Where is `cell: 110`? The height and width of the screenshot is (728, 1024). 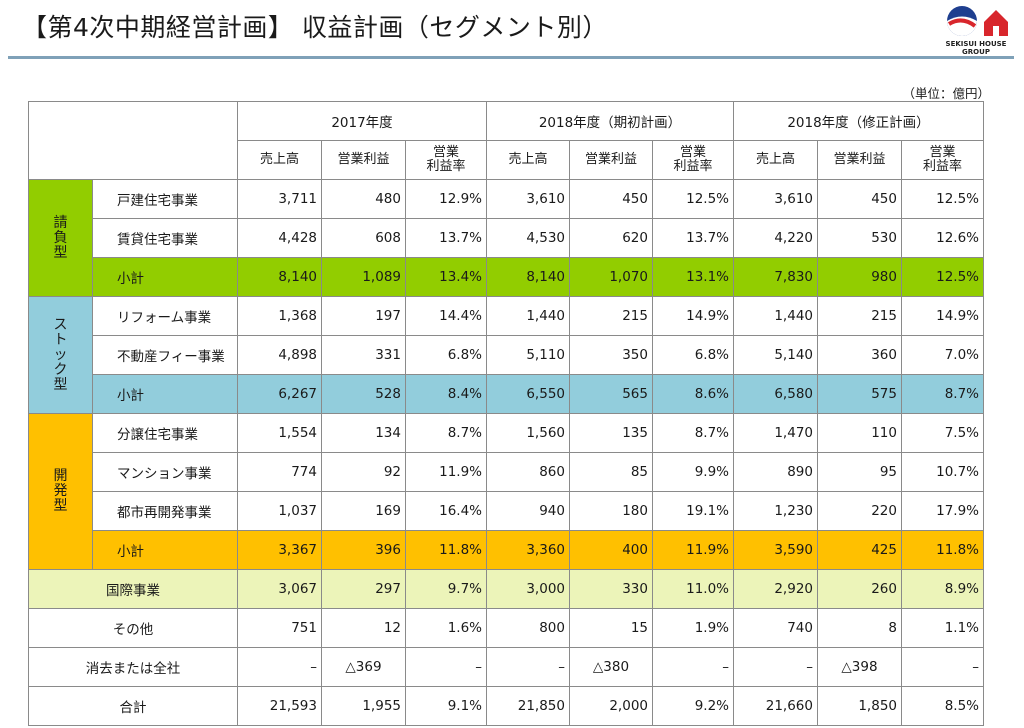 cell: 110 is located at coordinates (859, 433).